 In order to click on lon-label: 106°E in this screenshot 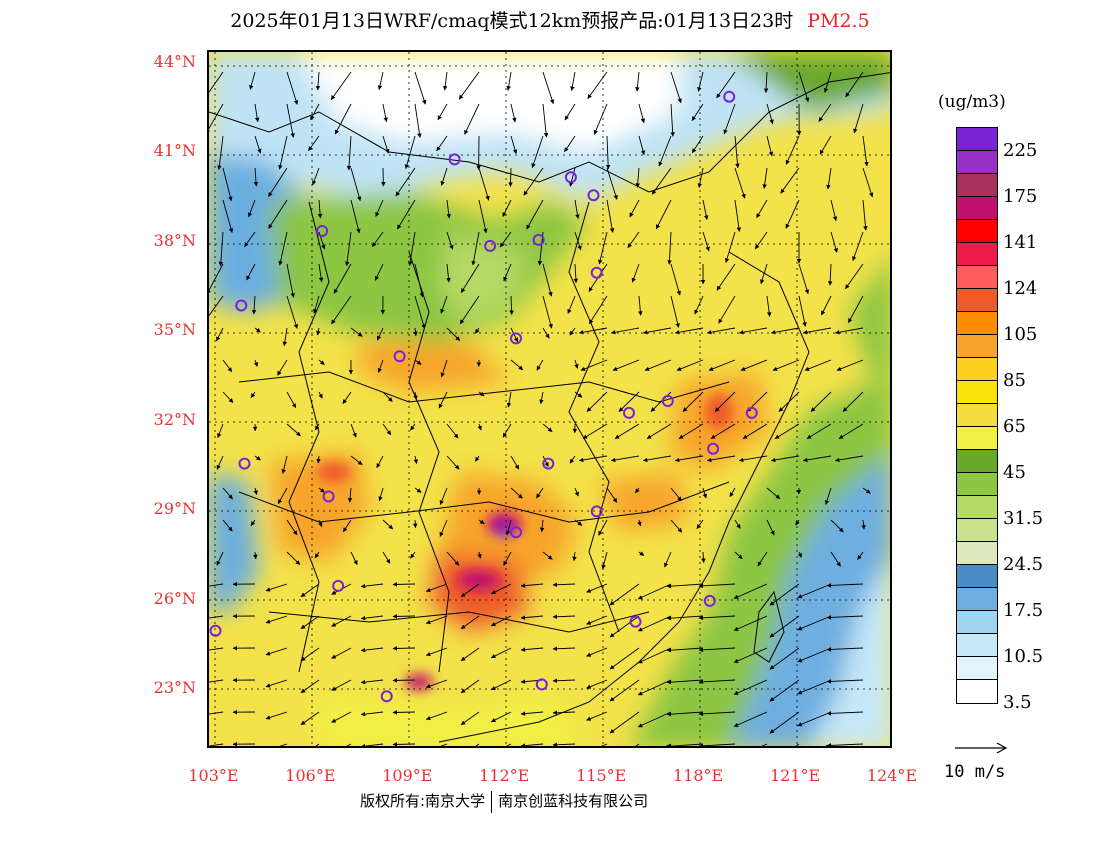, I will do `click(310, 775)`.